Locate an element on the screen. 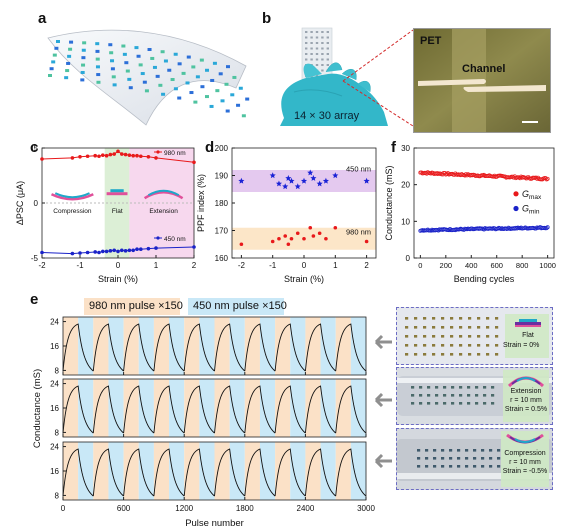  x-tick-label: 3000 is located at coordinates (366, 508).